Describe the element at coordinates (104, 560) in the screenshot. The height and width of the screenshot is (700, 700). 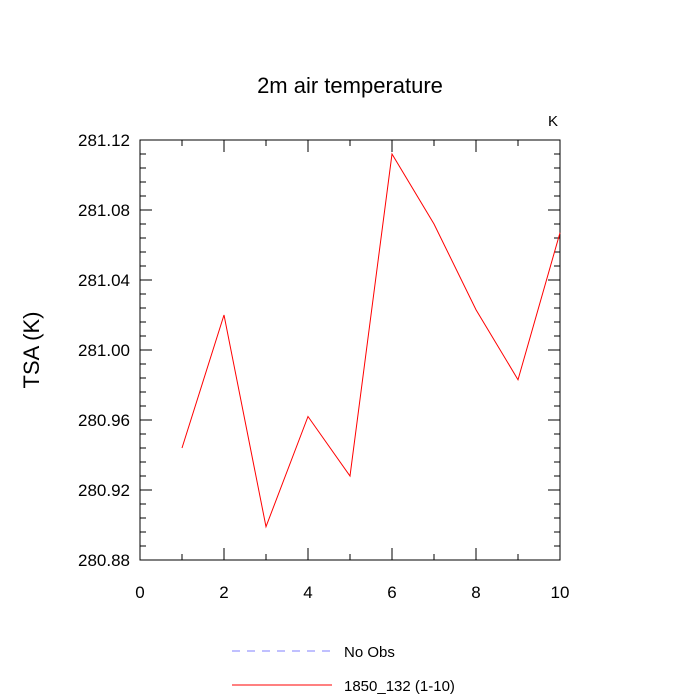
I see `y-tick-label: 280.88` at that location.